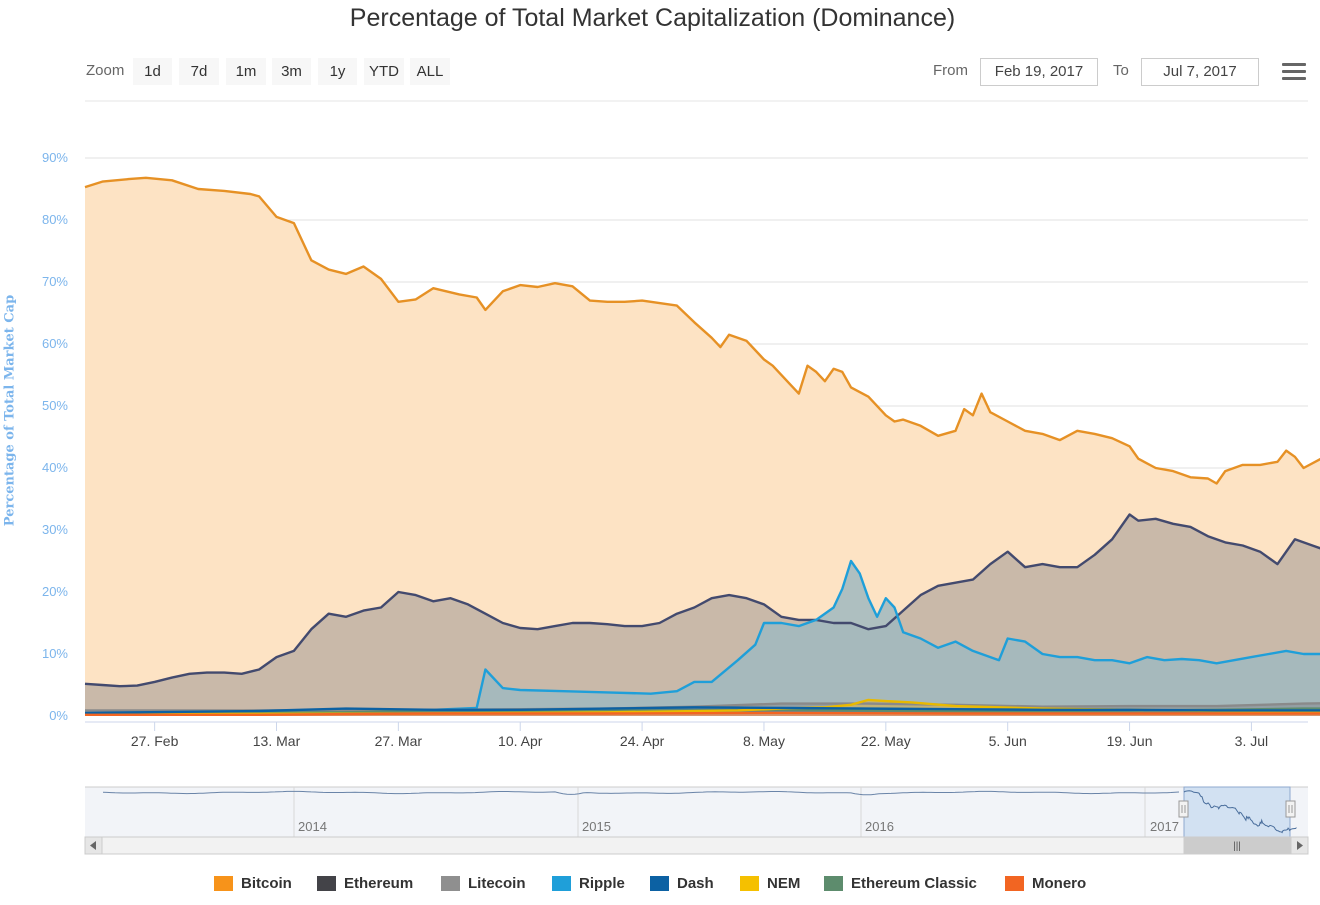 The width and height of the screenshot is (1320, 905). I want to click on legend-label-nem: NEM, so click(784, 883).